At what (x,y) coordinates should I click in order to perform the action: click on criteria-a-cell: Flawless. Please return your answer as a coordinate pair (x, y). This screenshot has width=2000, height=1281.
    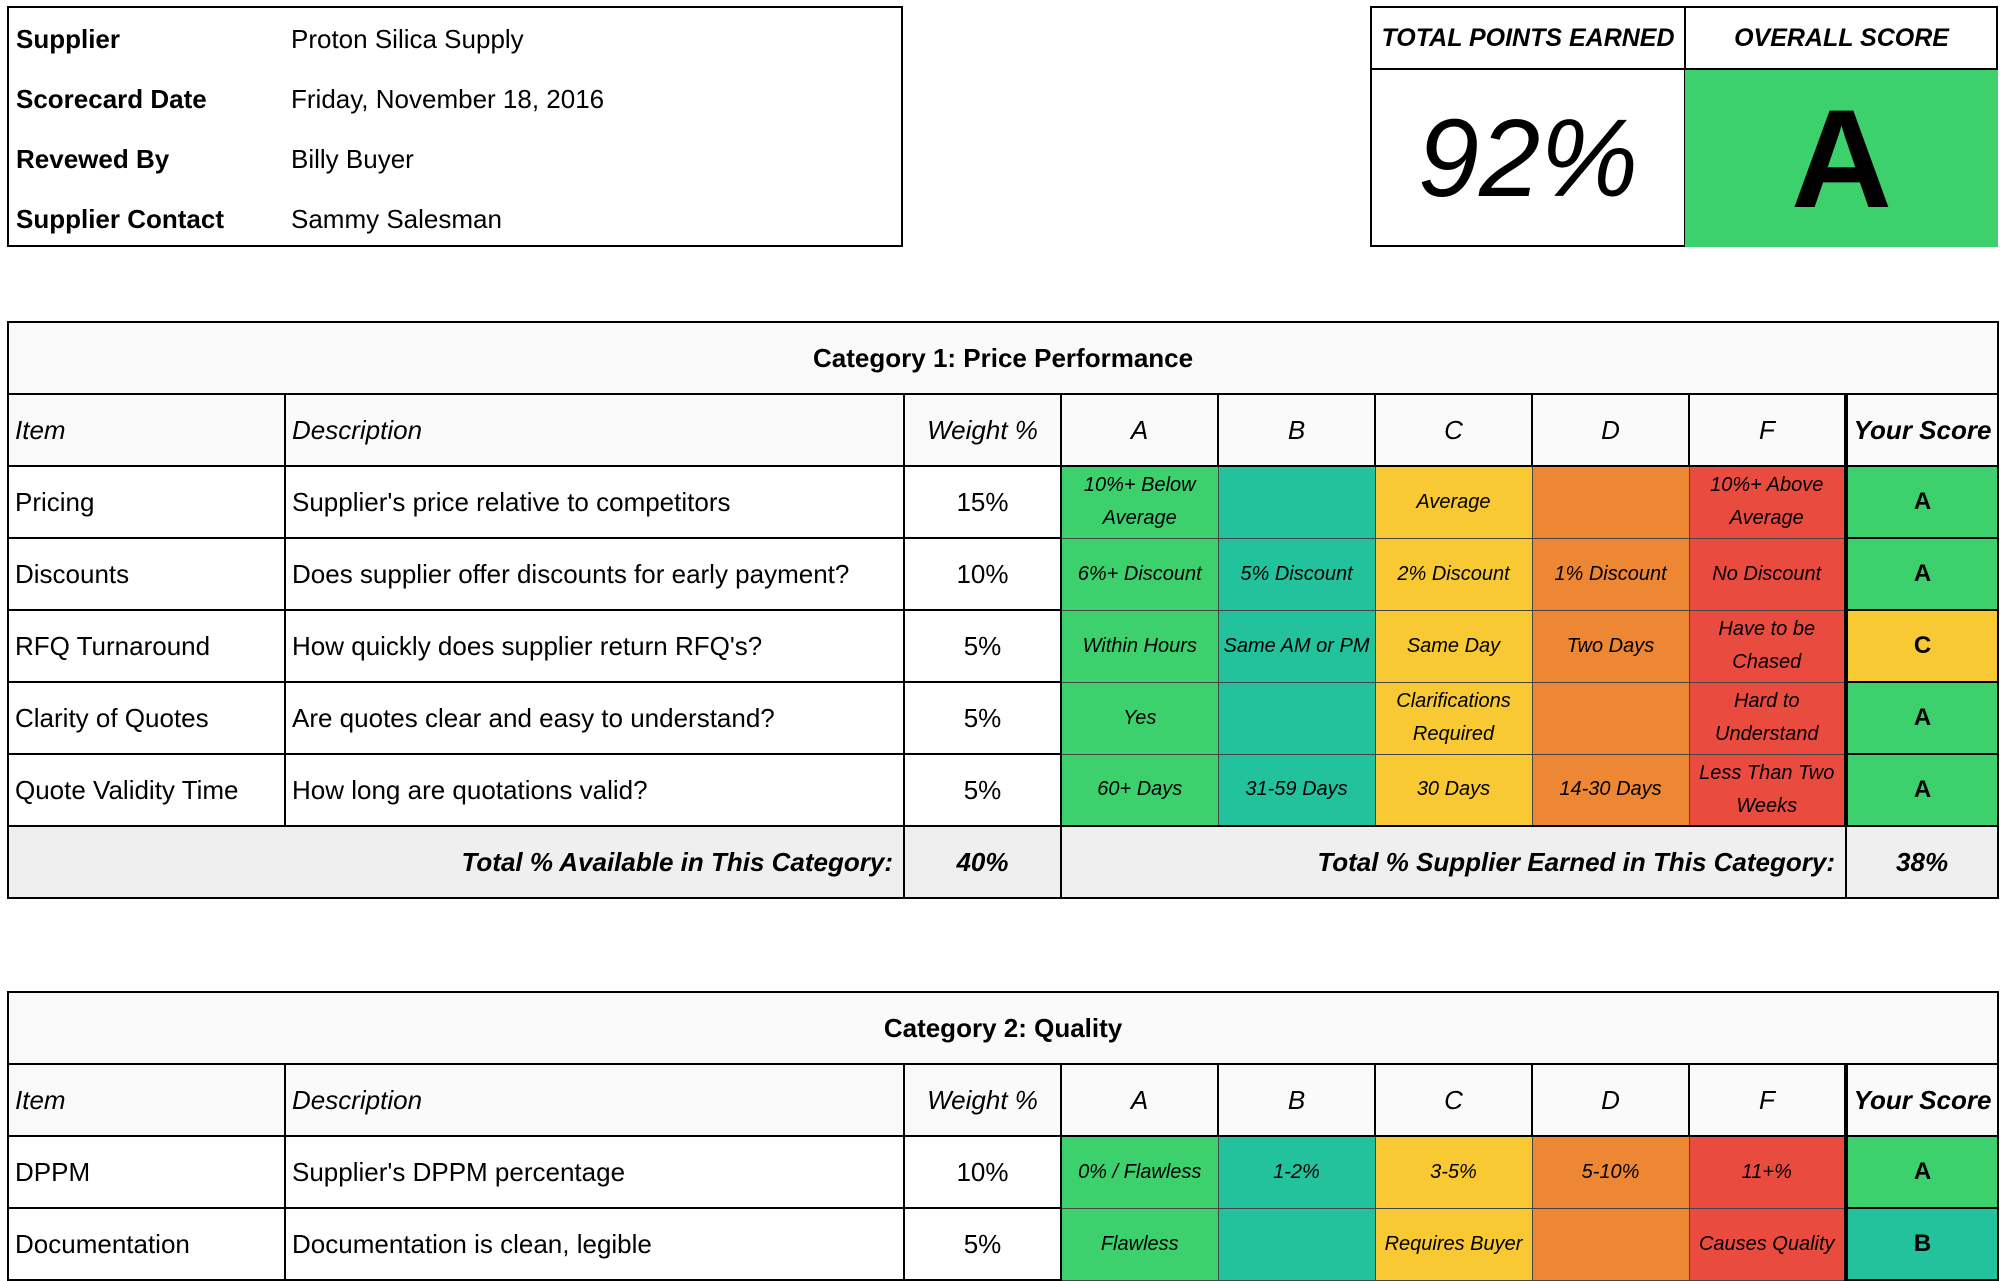
    Looking at the image, I should click on (1139, 1244).